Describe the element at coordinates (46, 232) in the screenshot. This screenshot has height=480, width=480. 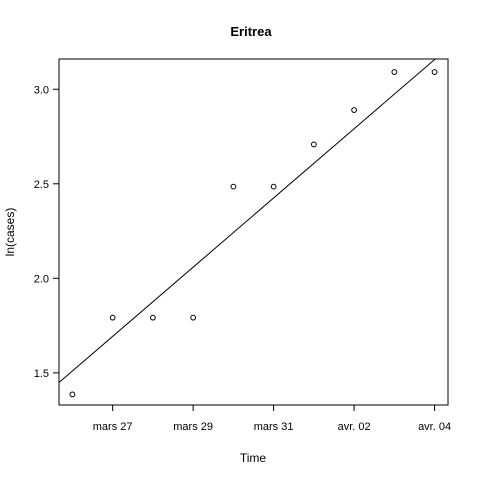
I see `y-axis: 1.5 2.0 2.5 3.0` at that location.